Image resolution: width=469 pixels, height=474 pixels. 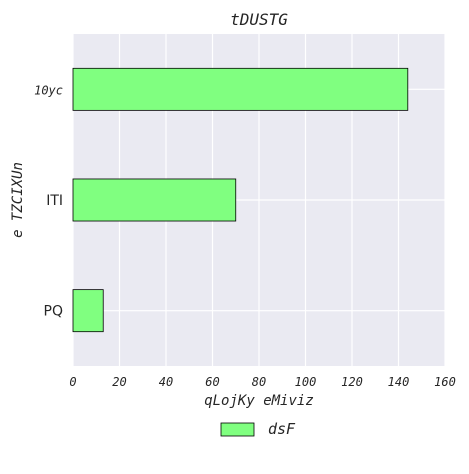 What do you see at coordinates (259, 19) in the screenshot?
I see `chart-title: tDUSTG` at bounding box center [259, 19].